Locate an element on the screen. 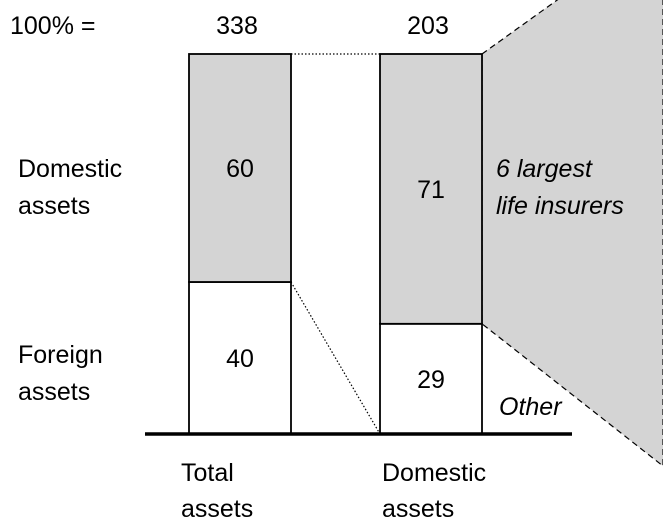 This screenshot has width=663, height=527. bar-label-total-assets-1: 60 is located at coordinates (240, 169).